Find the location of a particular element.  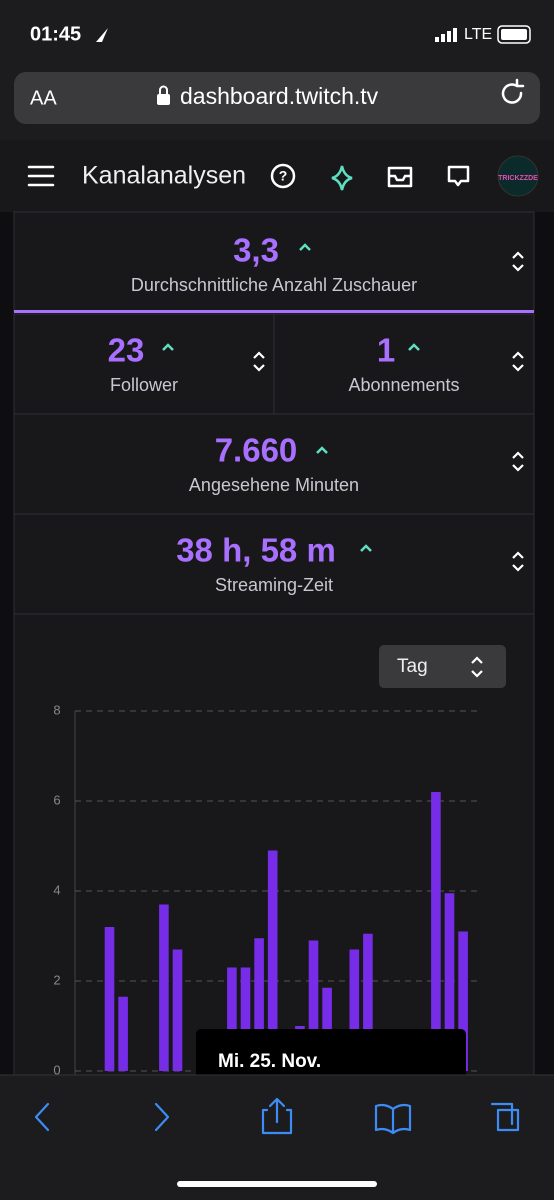

inbox-button is located at coordinates (400, 177).